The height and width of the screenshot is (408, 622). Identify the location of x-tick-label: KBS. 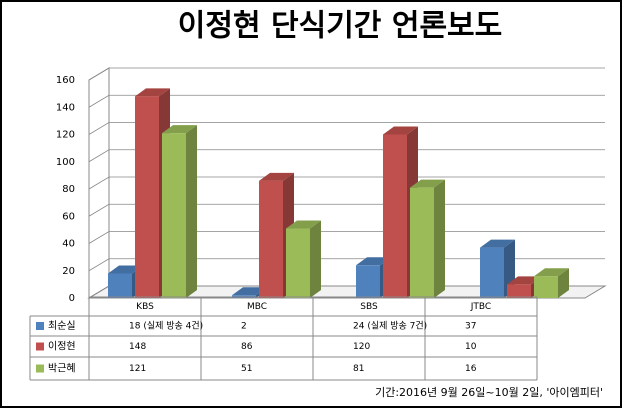
(145, 307).